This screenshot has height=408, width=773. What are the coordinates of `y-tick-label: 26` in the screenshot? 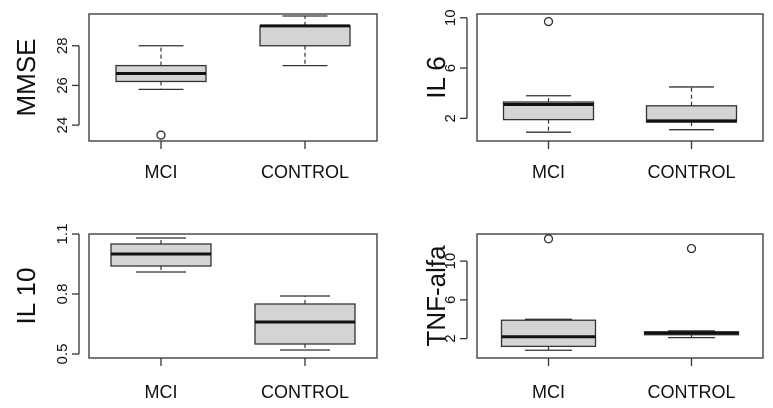 It's located at (62, 85).